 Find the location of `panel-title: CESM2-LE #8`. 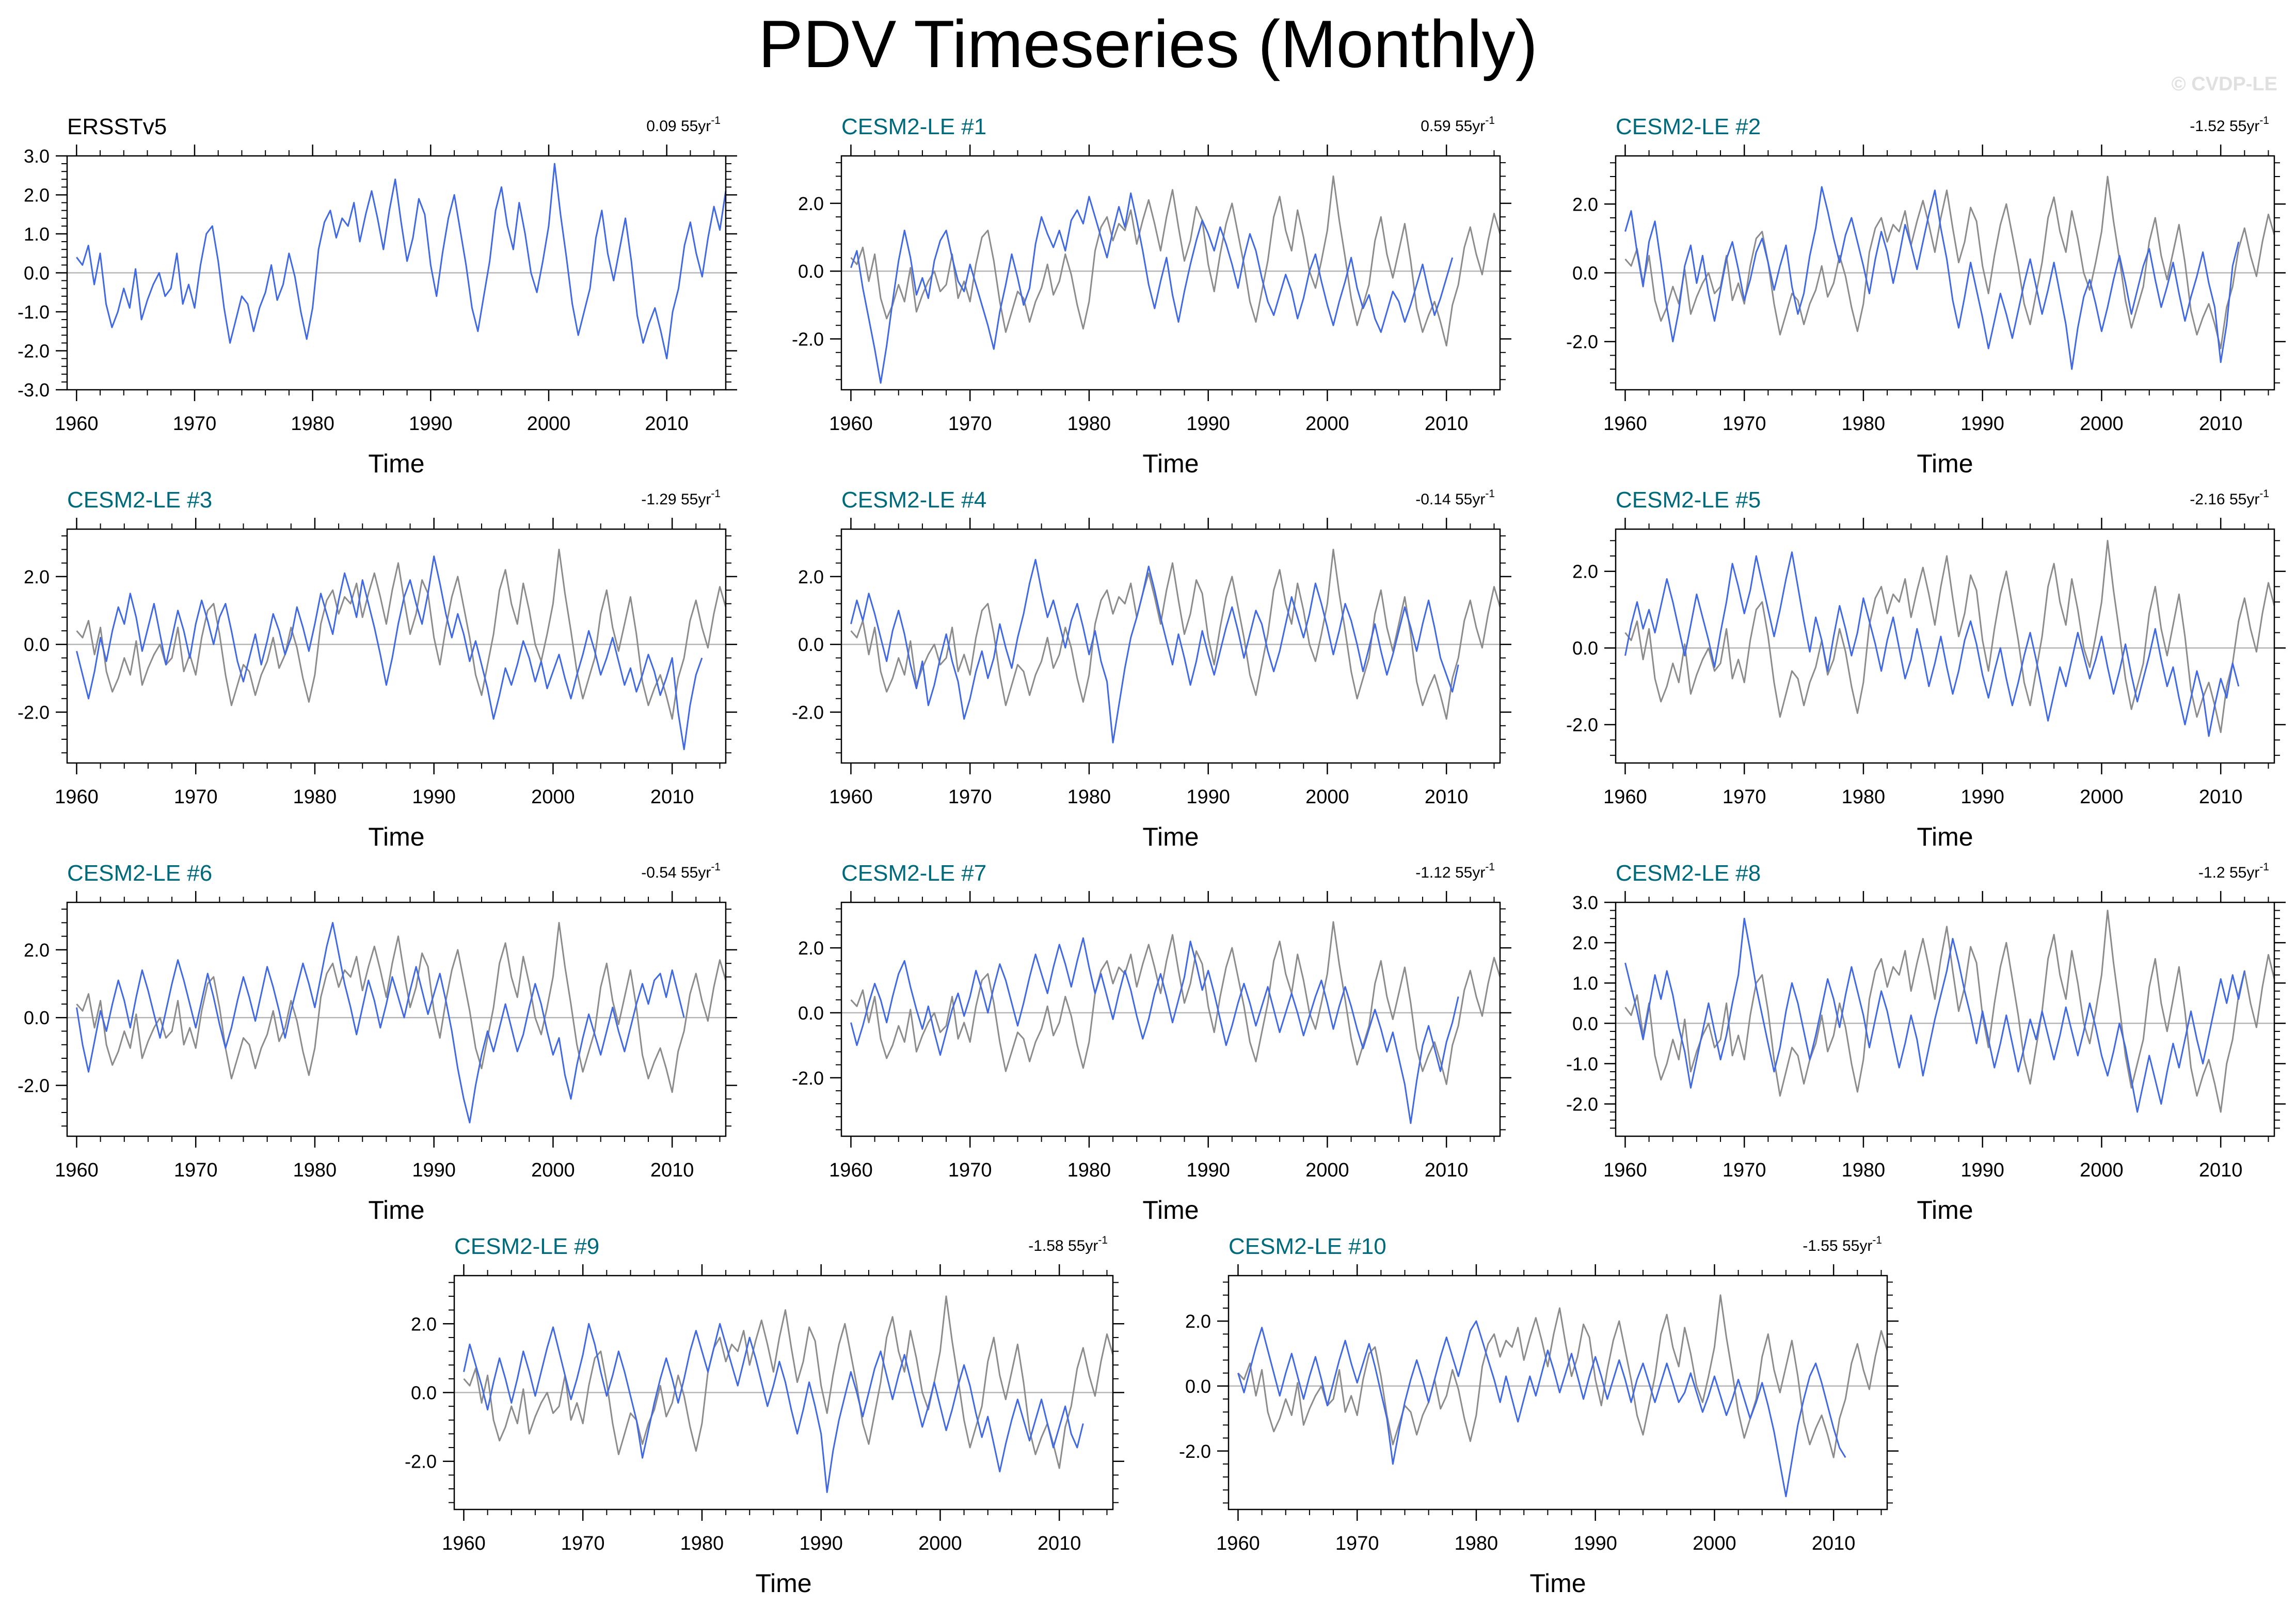

panel-title: CESM2-LE #8 is located at coordinates (1688, 873).